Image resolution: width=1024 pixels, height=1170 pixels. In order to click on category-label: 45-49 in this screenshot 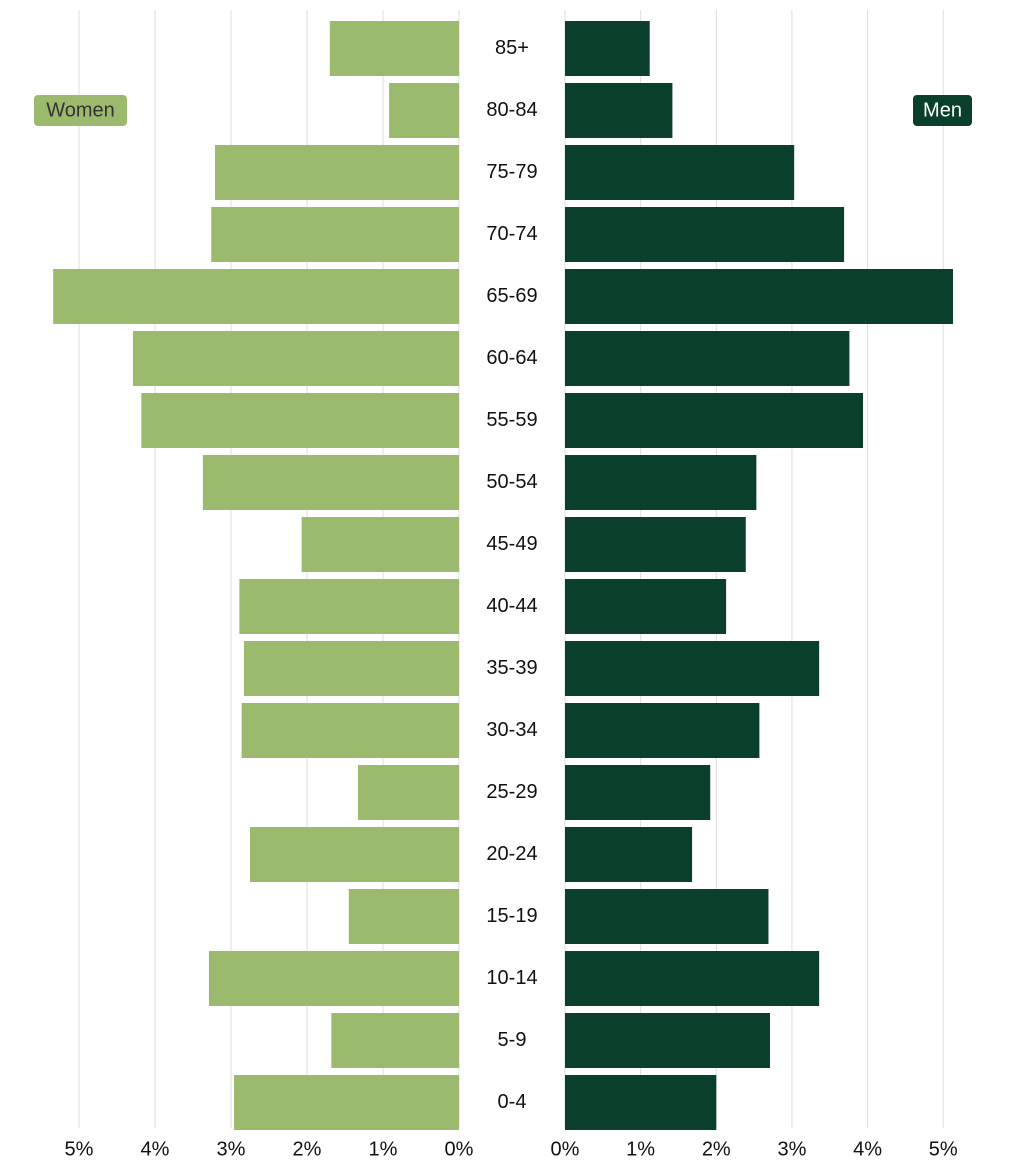, I will do `click(511, 544)`.